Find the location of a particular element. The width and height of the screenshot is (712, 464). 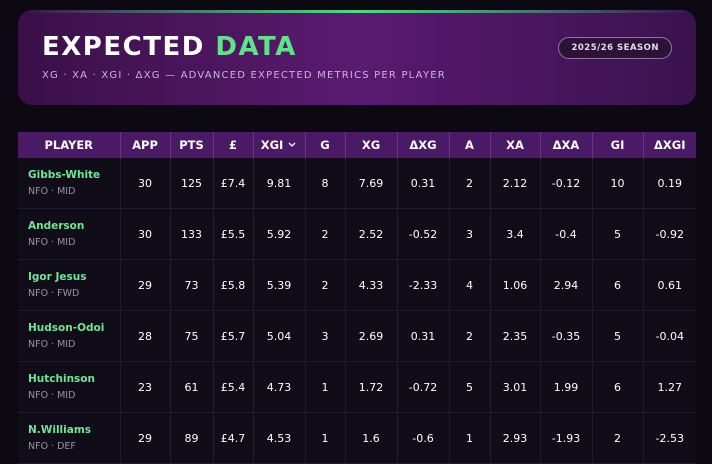

stat-cell: 3.4 is located at coordinates (514, 234).